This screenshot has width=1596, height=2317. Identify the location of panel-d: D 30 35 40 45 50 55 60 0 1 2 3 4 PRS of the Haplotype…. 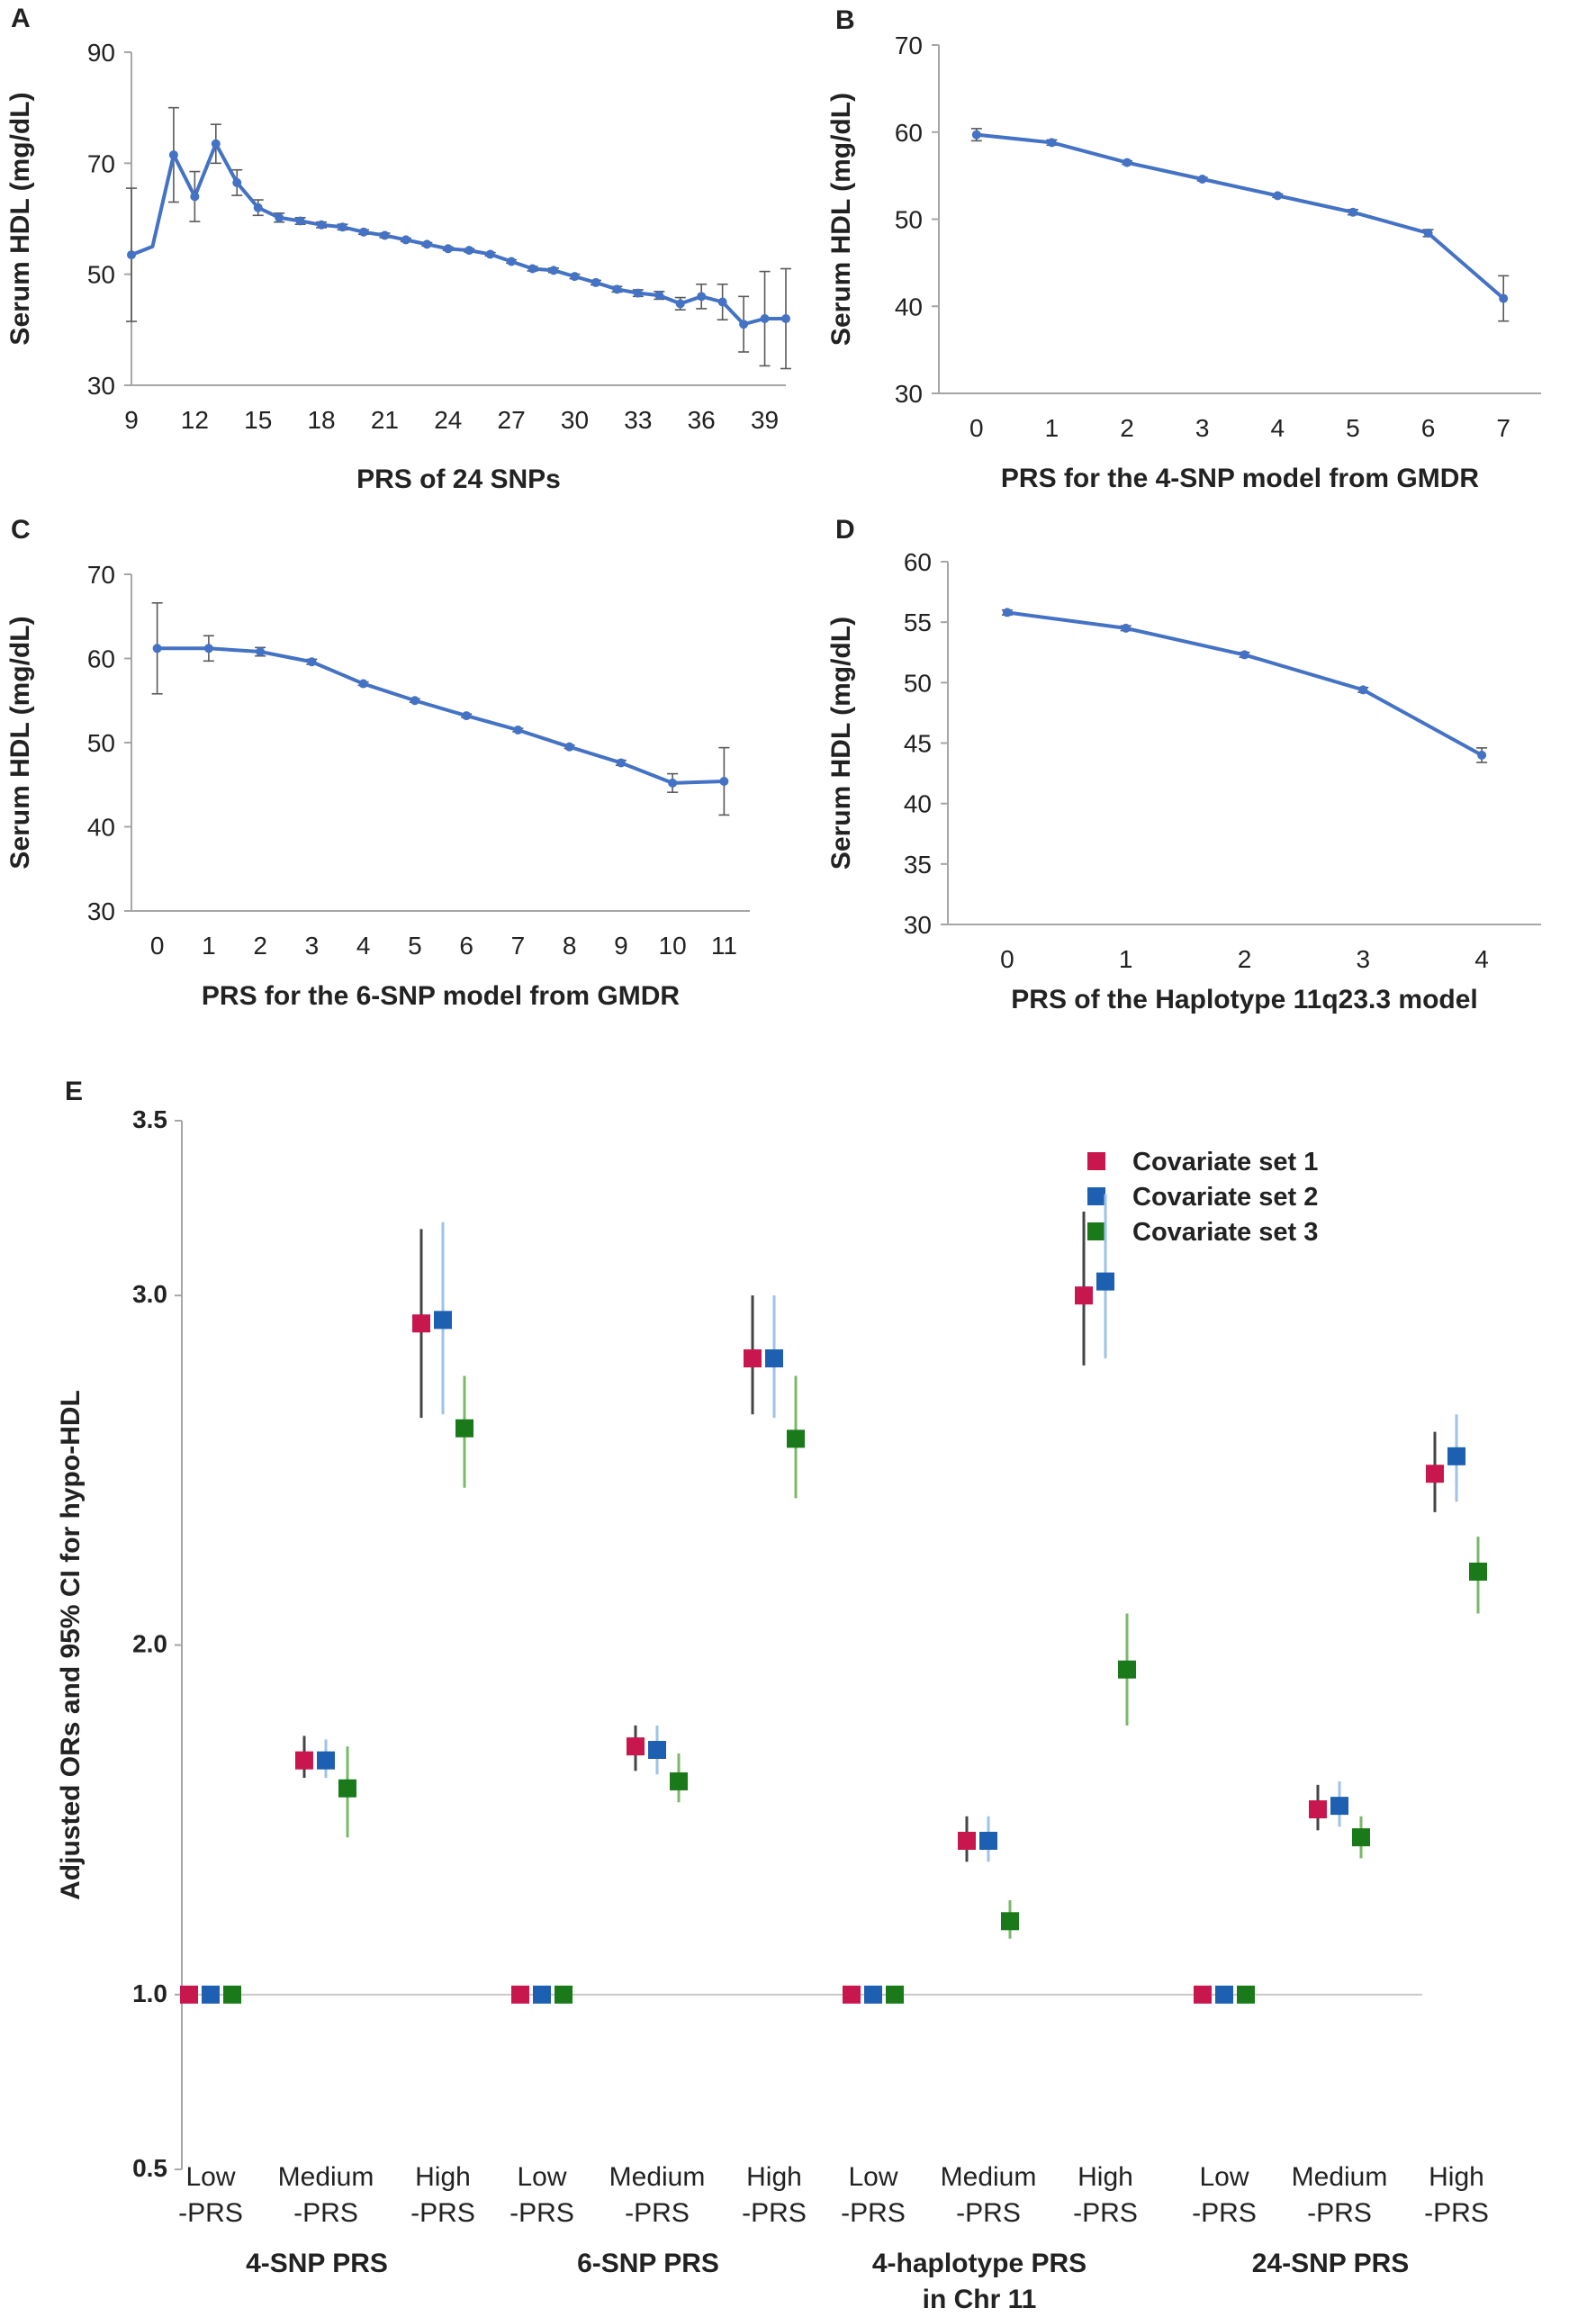
(1183, 764).